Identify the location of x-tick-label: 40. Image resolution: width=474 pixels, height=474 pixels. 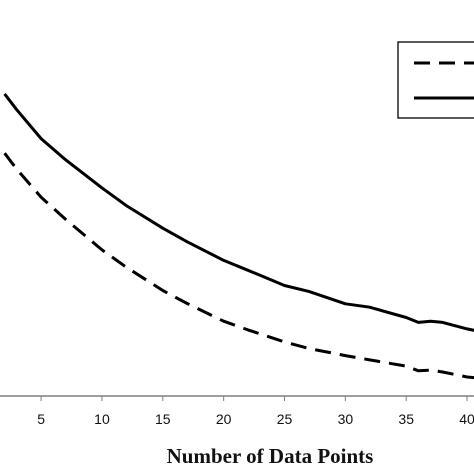
(466, 419).